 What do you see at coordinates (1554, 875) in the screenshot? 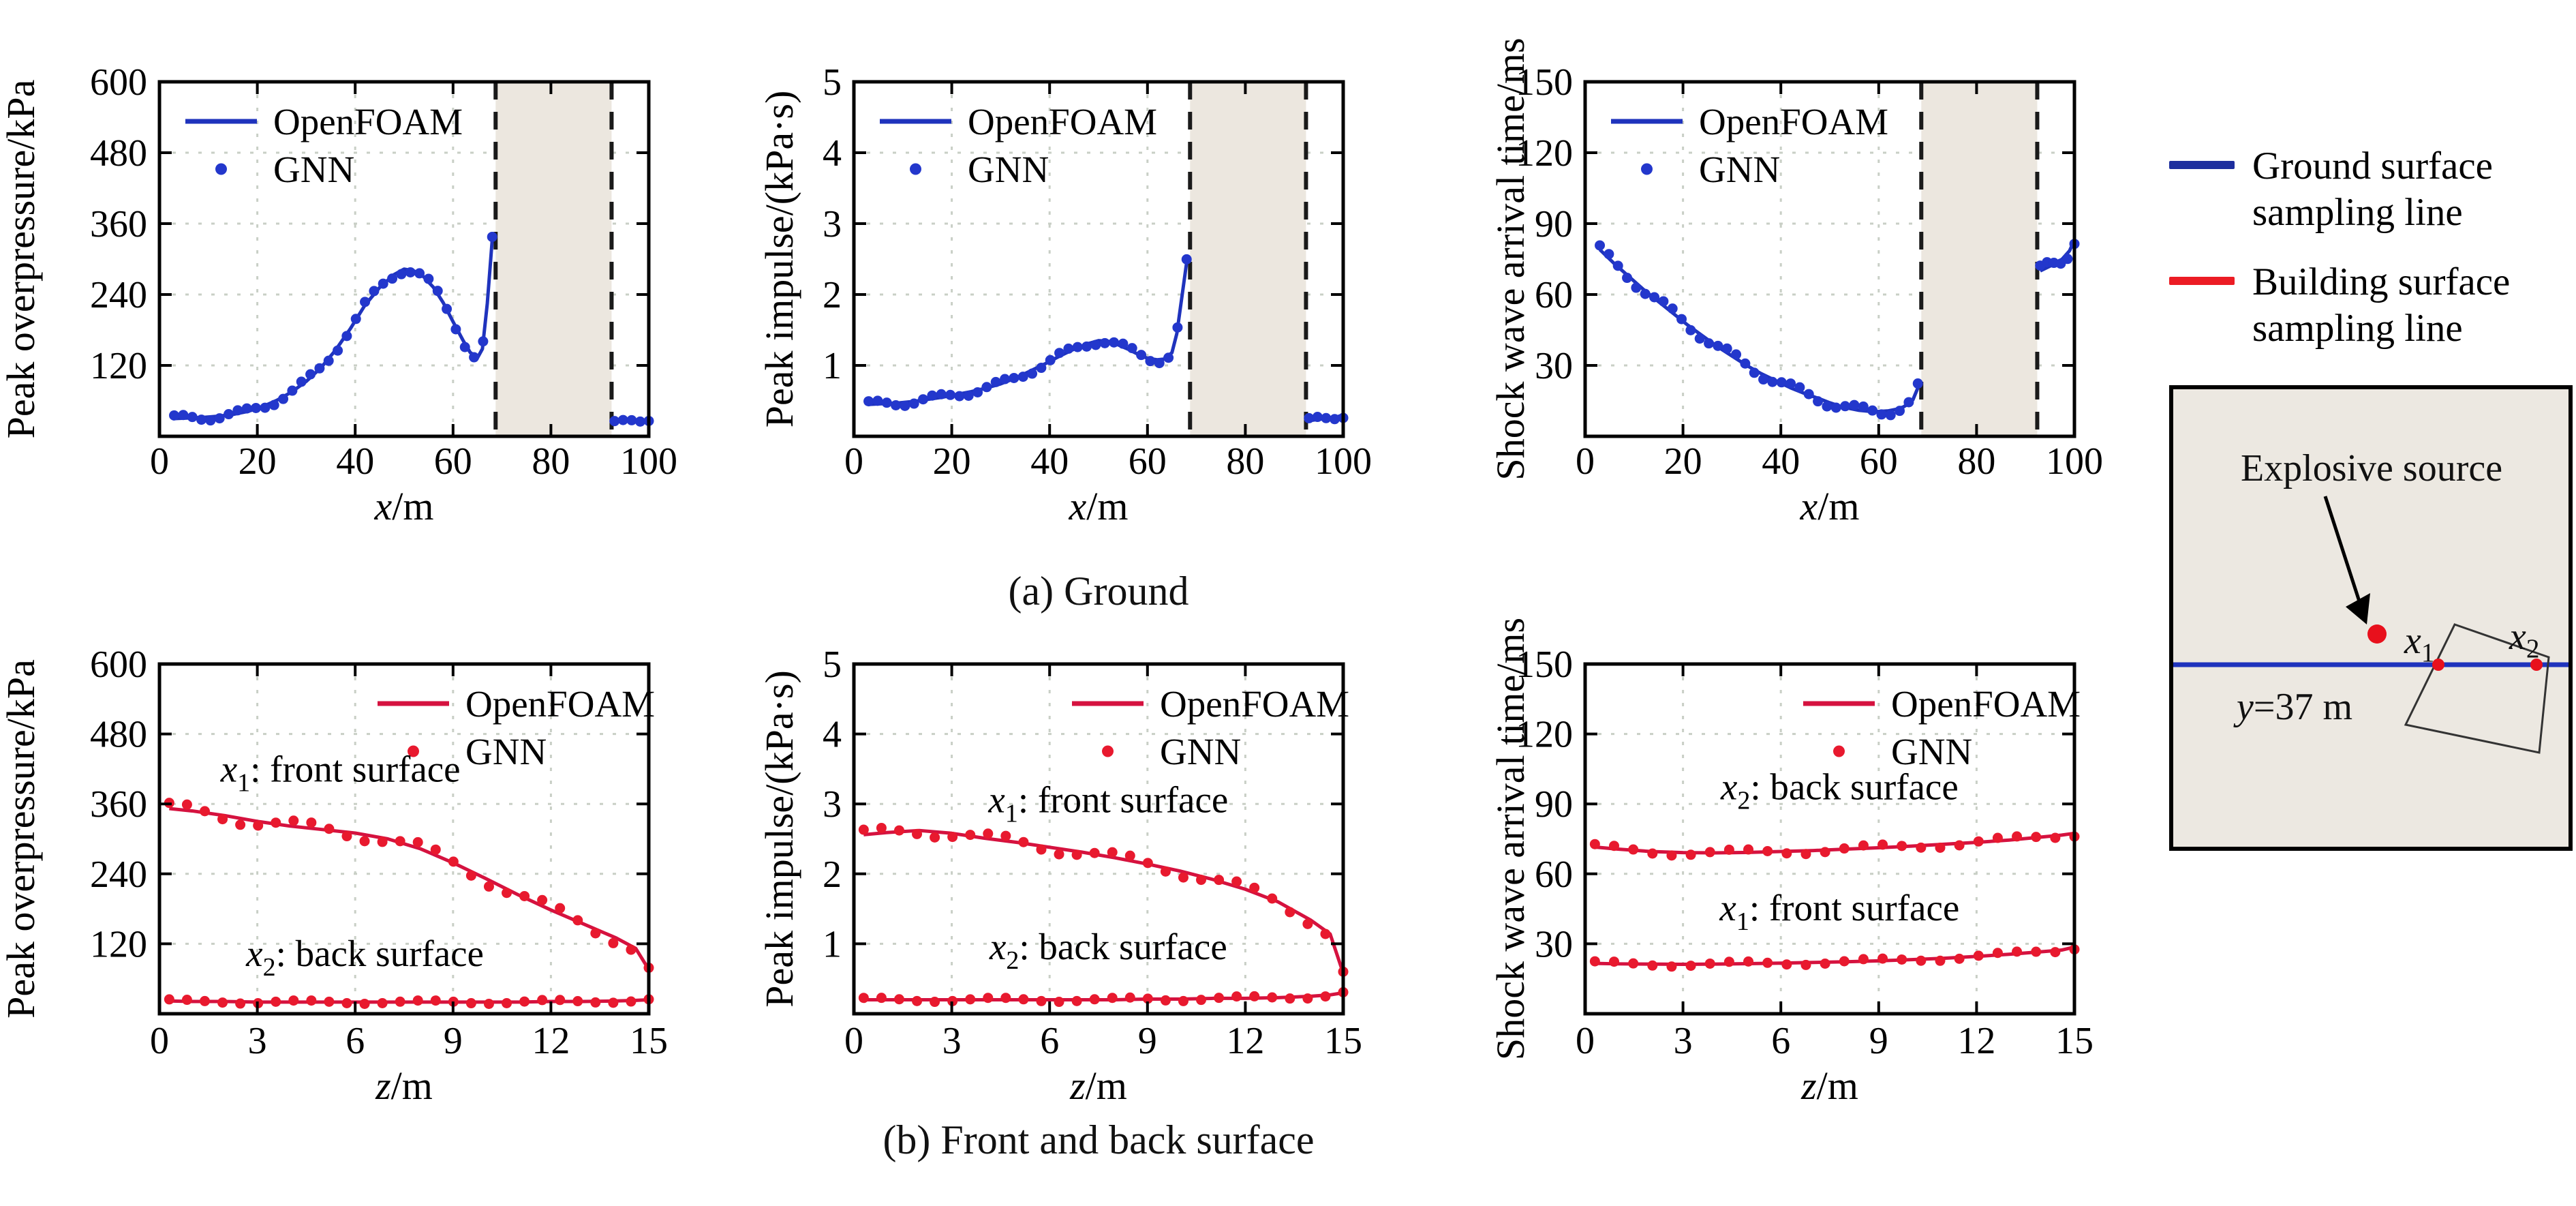
I see `y-tick-label: 60` at bounding box center [1554, 875].